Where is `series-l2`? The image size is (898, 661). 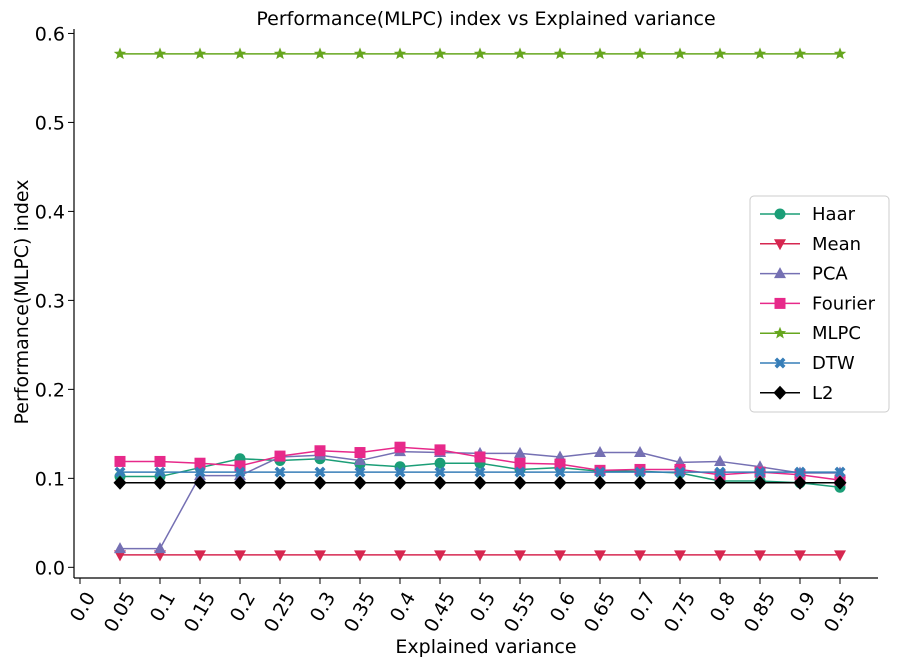 series-l2 is located at coordinates (480, 482).